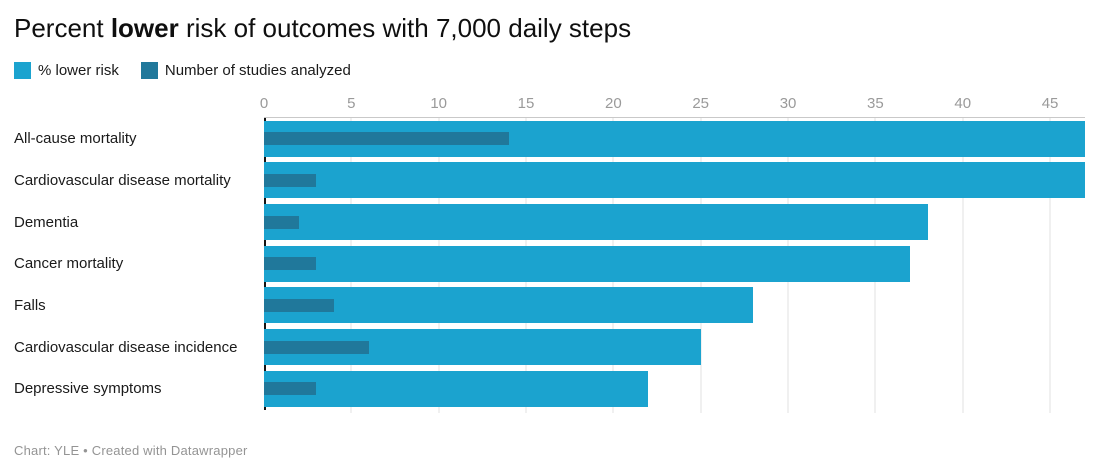 The width and height of the screenshot is (1100, 468). What do you see at coordinates (122, 180) in the screenshot?
I see `category-label: Cardiovascular disease mortality` at bounding box center [122, 180].